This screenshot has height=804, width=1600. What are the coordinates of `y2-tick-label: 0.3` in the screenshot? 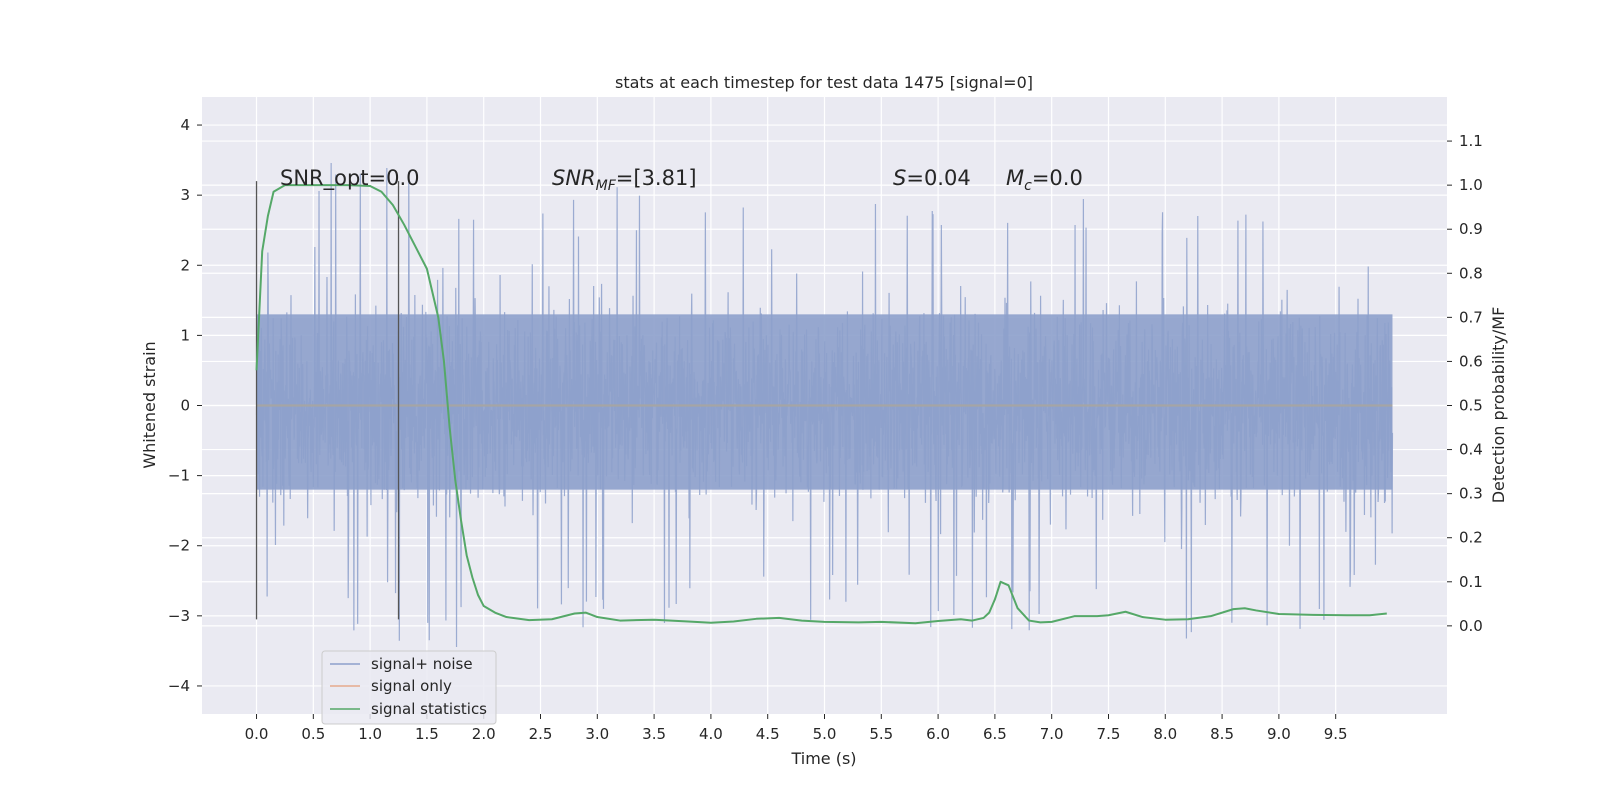 It's located at (1471, 494).